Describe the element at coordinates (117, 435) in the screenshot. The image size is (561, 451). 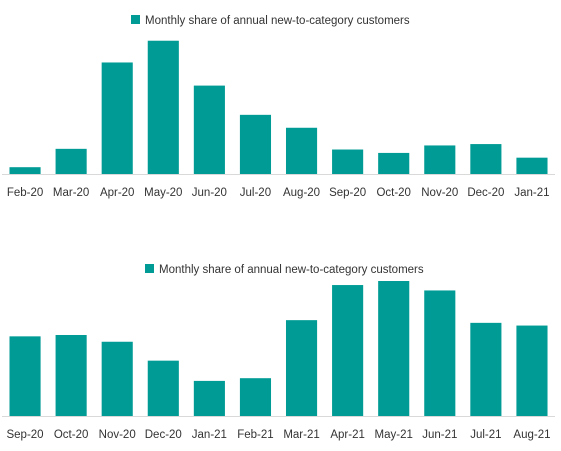
I see `chart-bottom-tick-label: Nov-20` at that location.